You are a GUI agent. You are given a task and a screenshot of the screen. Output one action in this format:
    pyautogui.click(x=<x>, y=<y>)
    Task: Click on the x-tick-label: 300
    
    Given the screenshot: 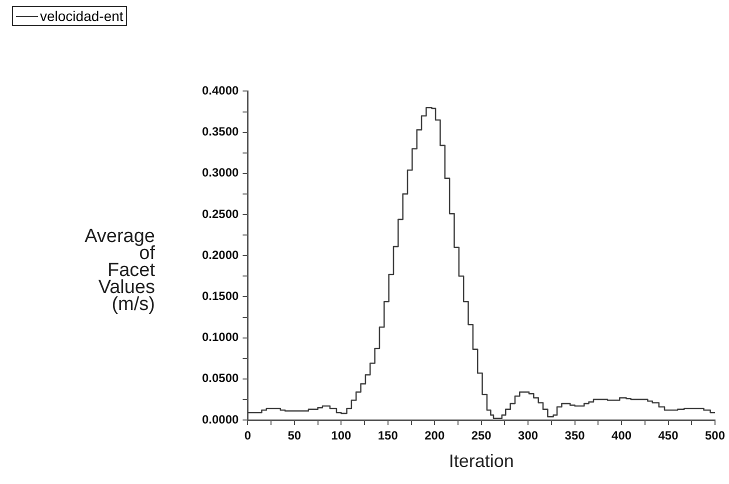 What is the action you would take?
    pyautogui.click(x=528, y=435)
    